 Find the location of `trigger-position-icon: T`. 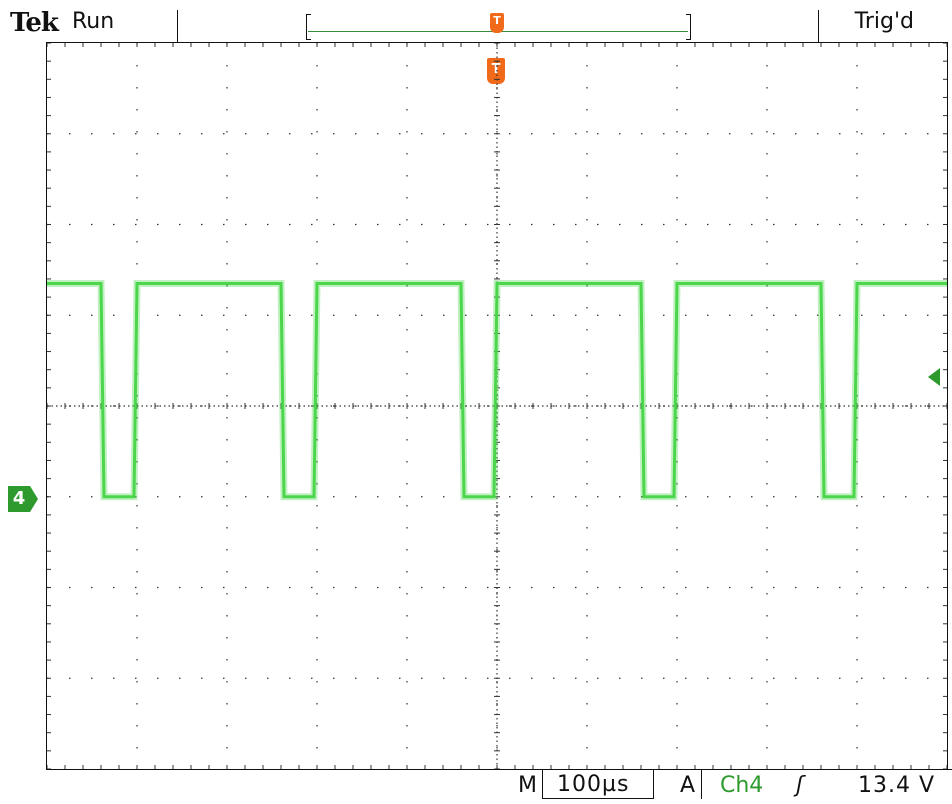

trigger-position-icon: T is located at coordinates (497, 23).